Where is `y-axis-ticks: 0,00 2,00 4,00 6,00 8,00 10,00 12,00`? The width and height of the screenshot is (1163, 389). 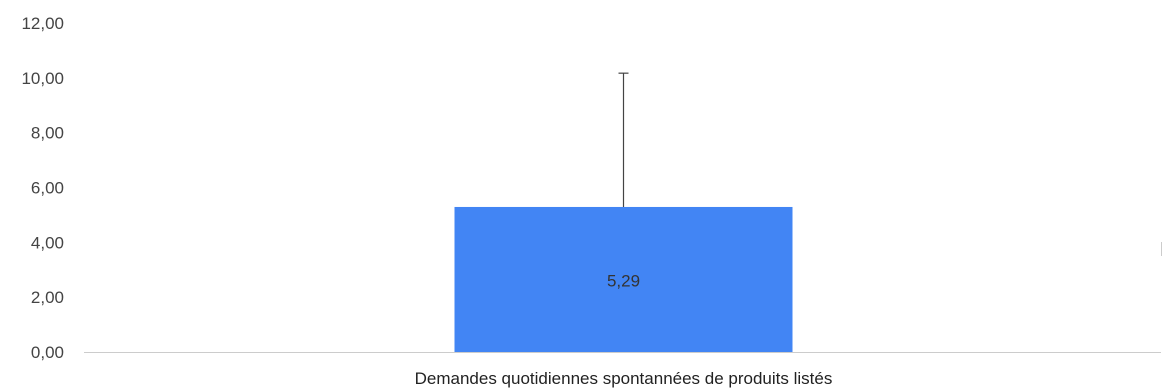 y-axis-ticks: 0,00 2,00 4,00 6,00 8,00 10,00 12,00 is located at coordinates (42, 188).